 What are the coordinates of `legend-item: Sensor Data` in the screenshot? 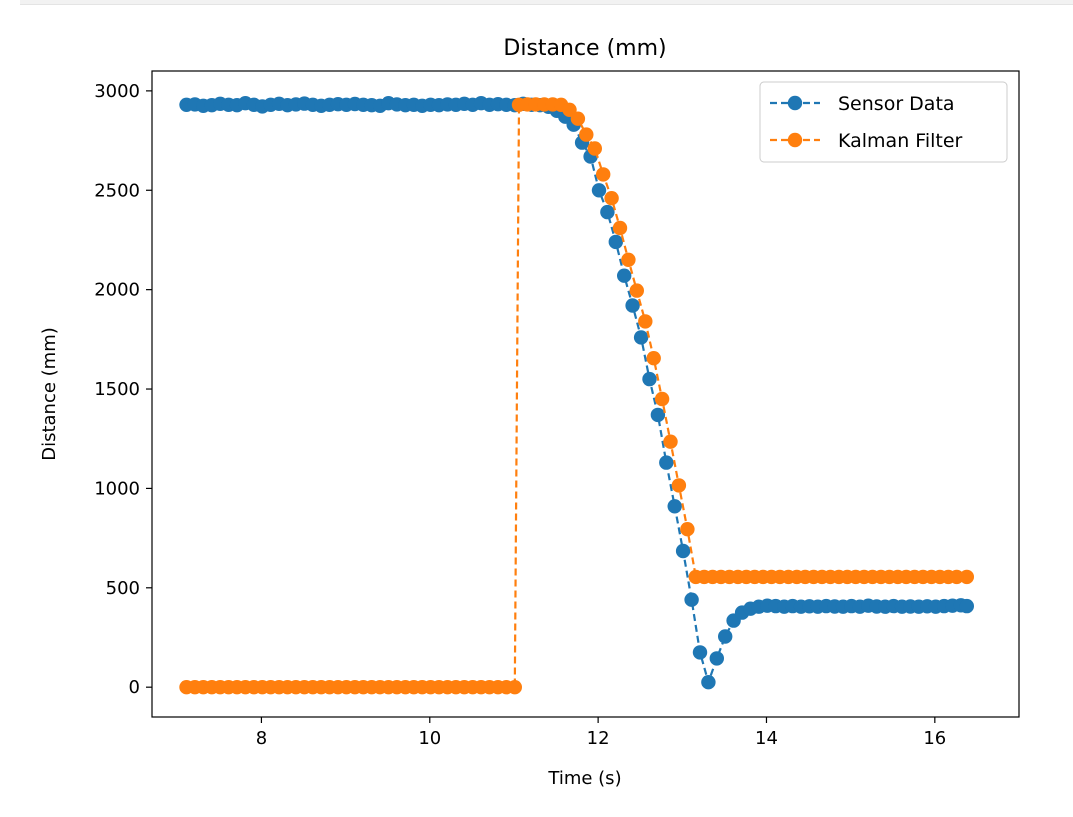 It's located at (862, 104).